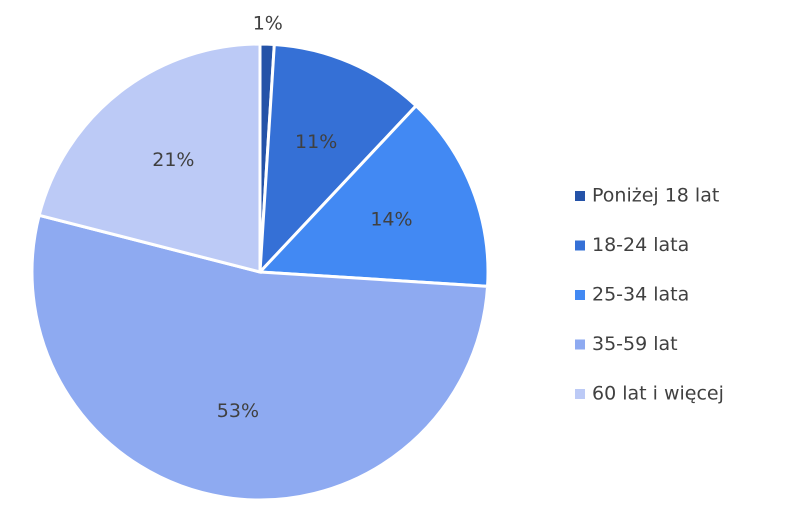  Describe the element at coordinates (238, 411) in the screenshot. I see `data-label: 53%` at that location.